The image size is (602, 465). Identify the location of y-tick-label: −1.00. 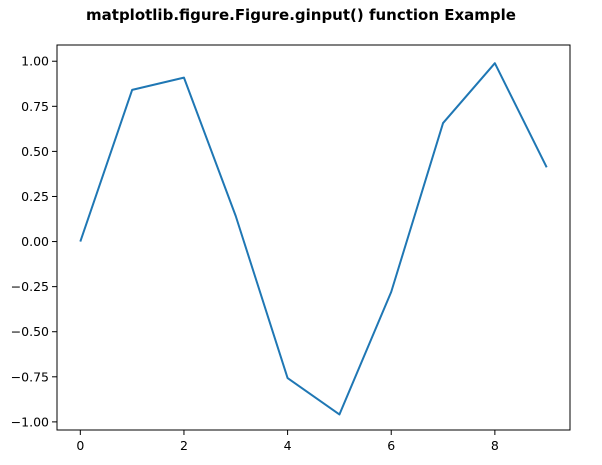
(30, 421).